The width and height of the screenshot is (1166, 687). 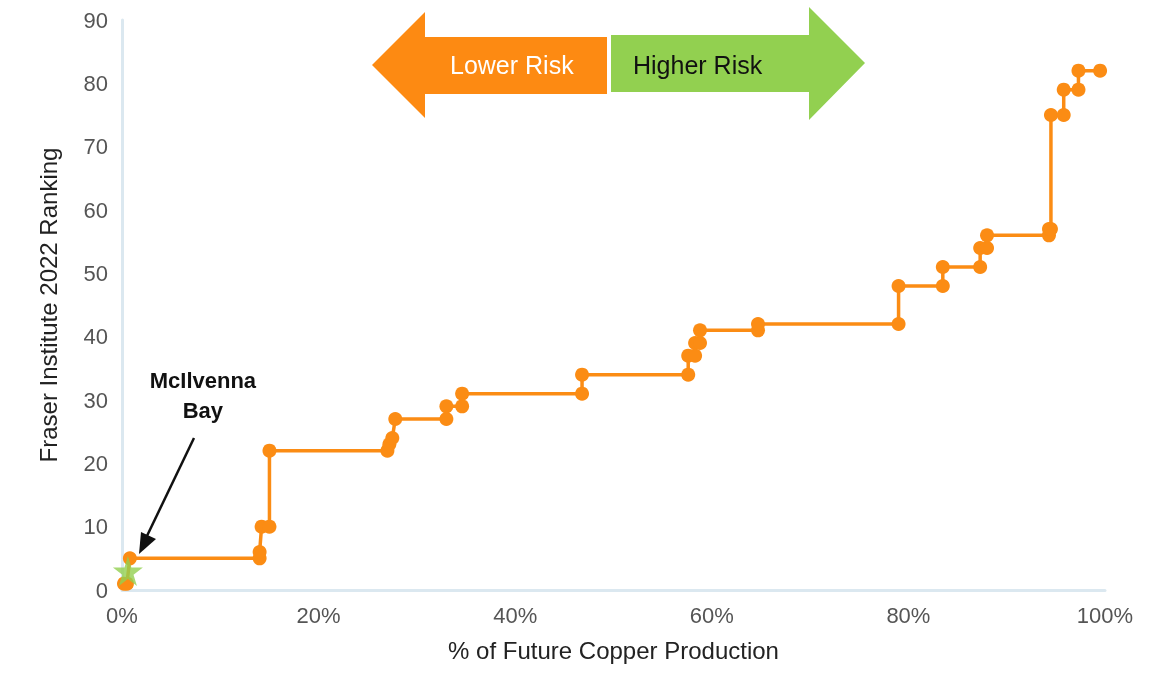 What do you see at coordinates (48, 305) in the screenshot?
I see `y-axis-title: Fraser Institute 2022 Ranking` at bounding box center [48, 305].